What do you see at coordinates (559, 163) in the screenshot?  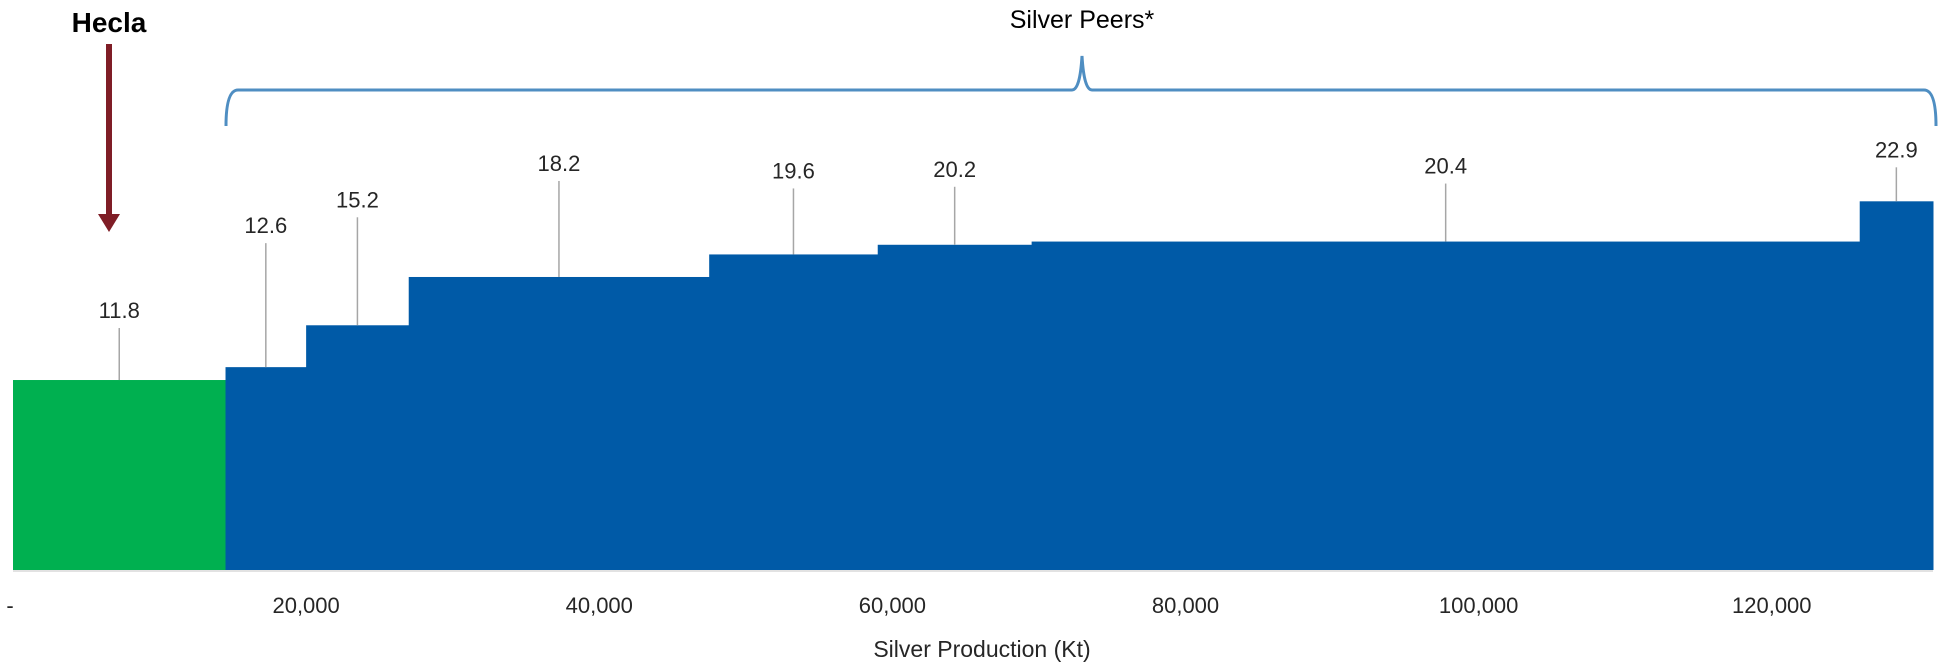 I see `value-label-4: 18.2` at bounding box center [559, 163].